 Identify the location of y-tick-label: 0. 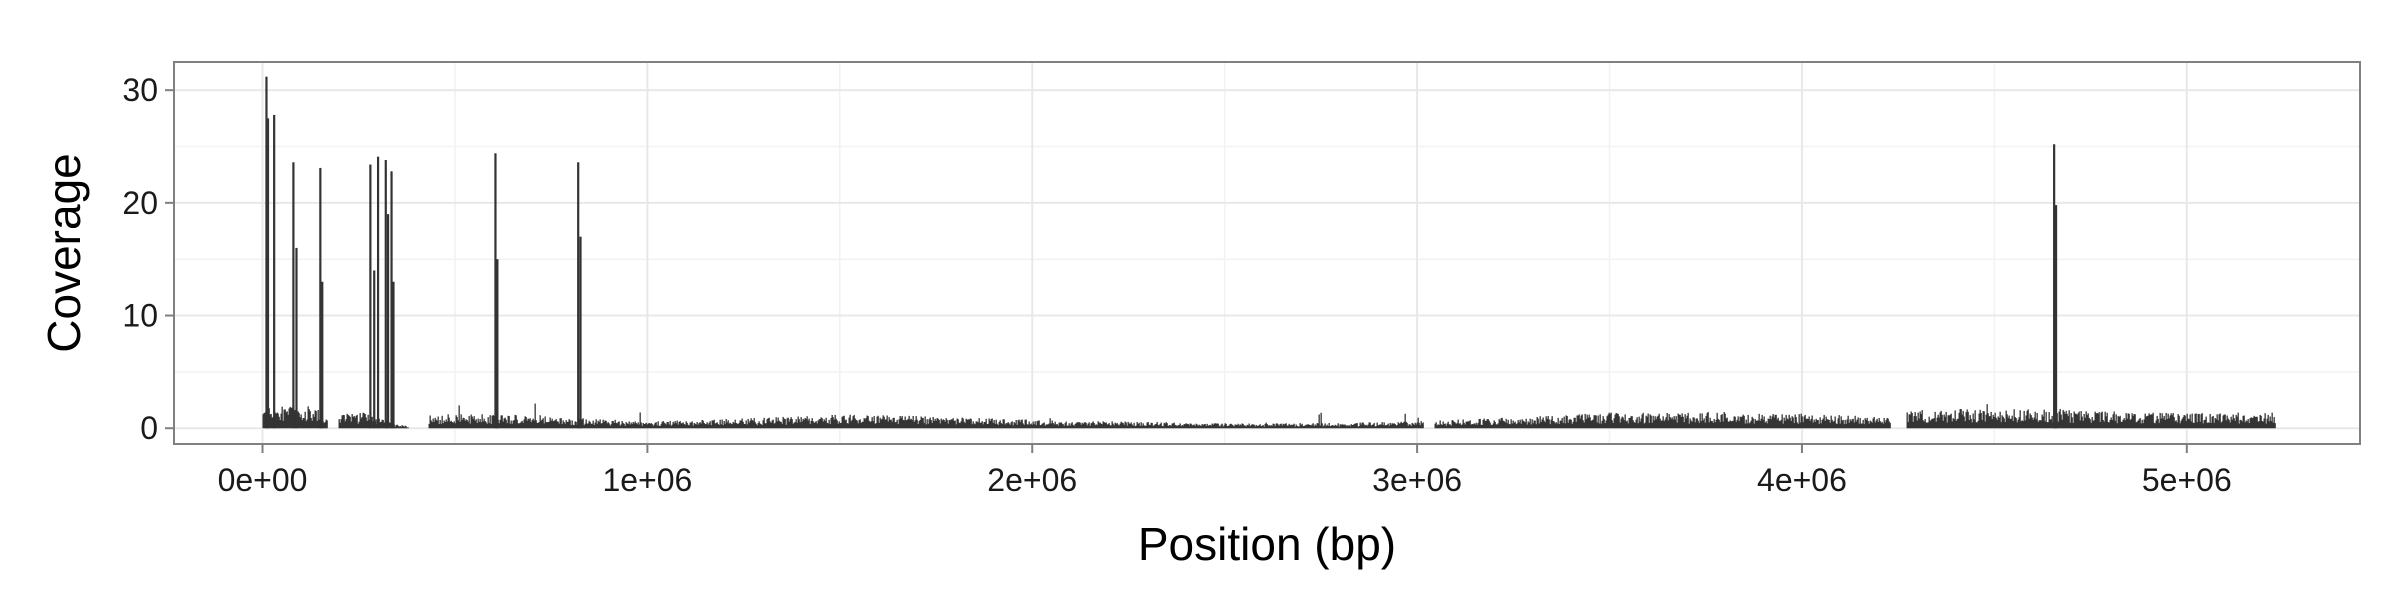
(149, 428).